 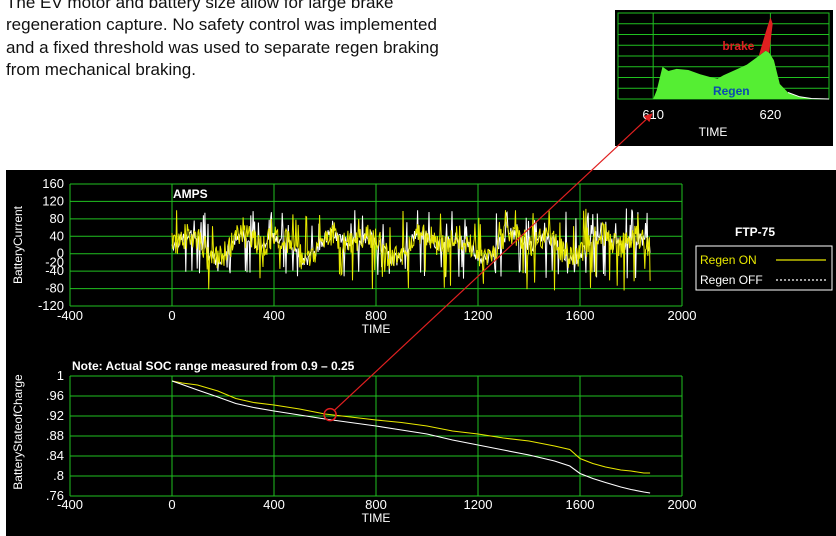 I want to click on y-tick-label: -120, so click(x=51, y=305).